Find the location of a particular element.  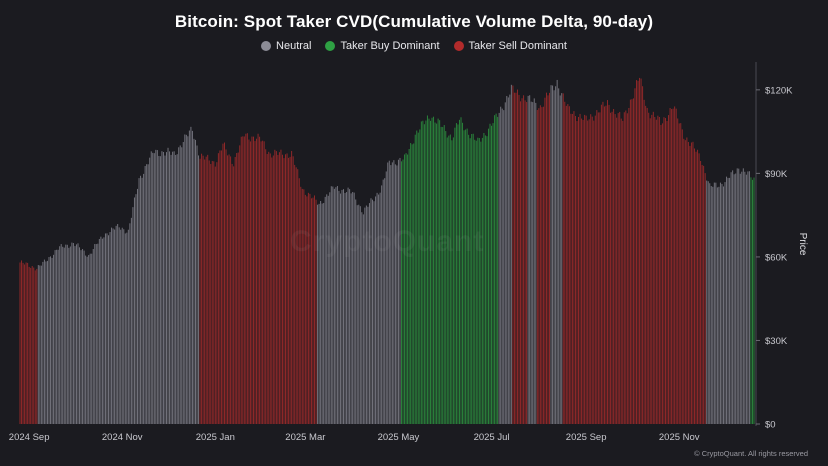

legend-label-taker-buy: Taker Buy Dominant is located at coordinates (390, 46).